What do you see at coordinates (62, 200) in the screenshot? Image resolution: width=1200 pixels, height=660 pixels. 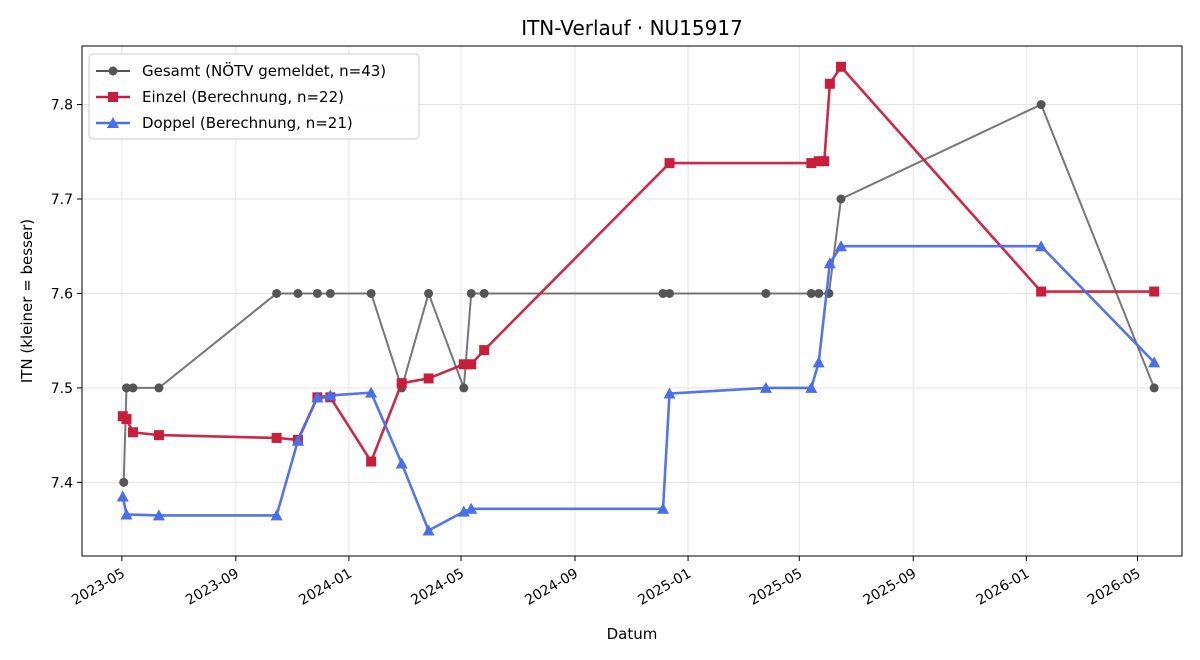 I see `y-tick-label: 7.7` at bounding box center [62, 200].